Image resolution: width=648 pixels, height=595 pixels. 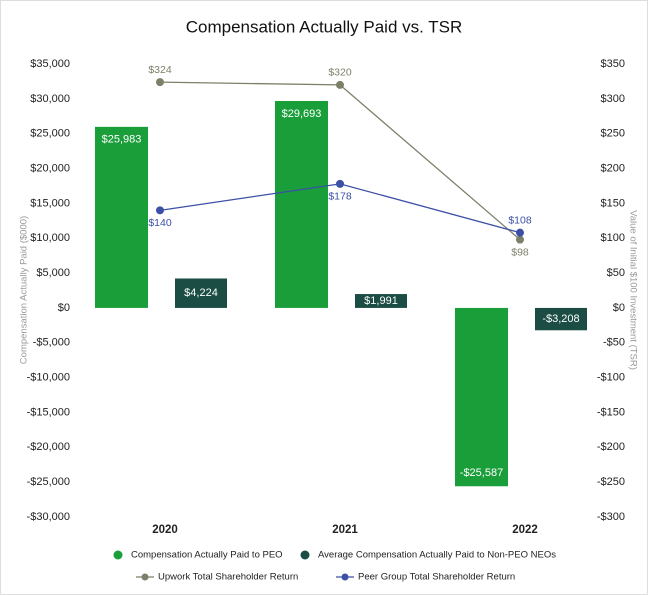 I want to click on y-tick-label: -$30,000, so click(x=48, y=517).